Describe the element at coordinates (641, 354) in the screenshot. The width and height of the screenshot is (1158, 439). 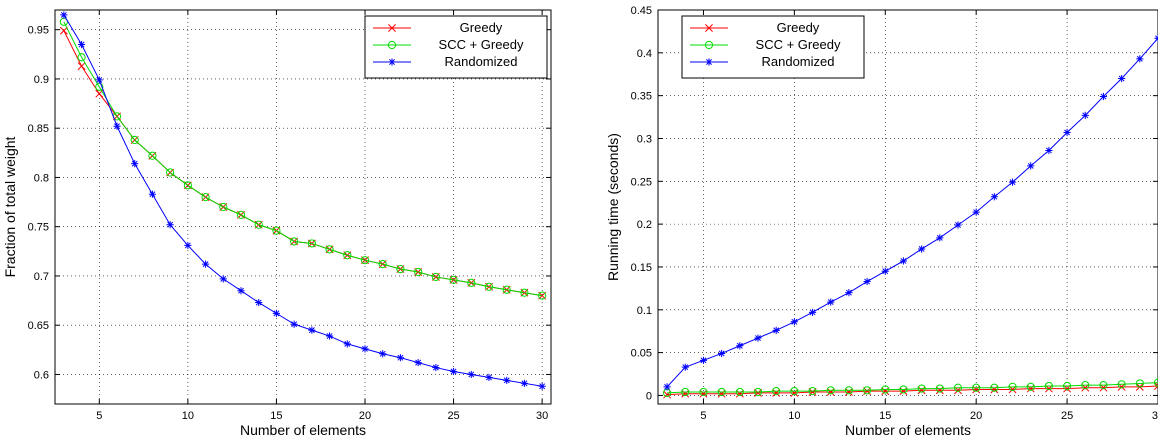
I see `y-tick-label: 0.05` at that location.